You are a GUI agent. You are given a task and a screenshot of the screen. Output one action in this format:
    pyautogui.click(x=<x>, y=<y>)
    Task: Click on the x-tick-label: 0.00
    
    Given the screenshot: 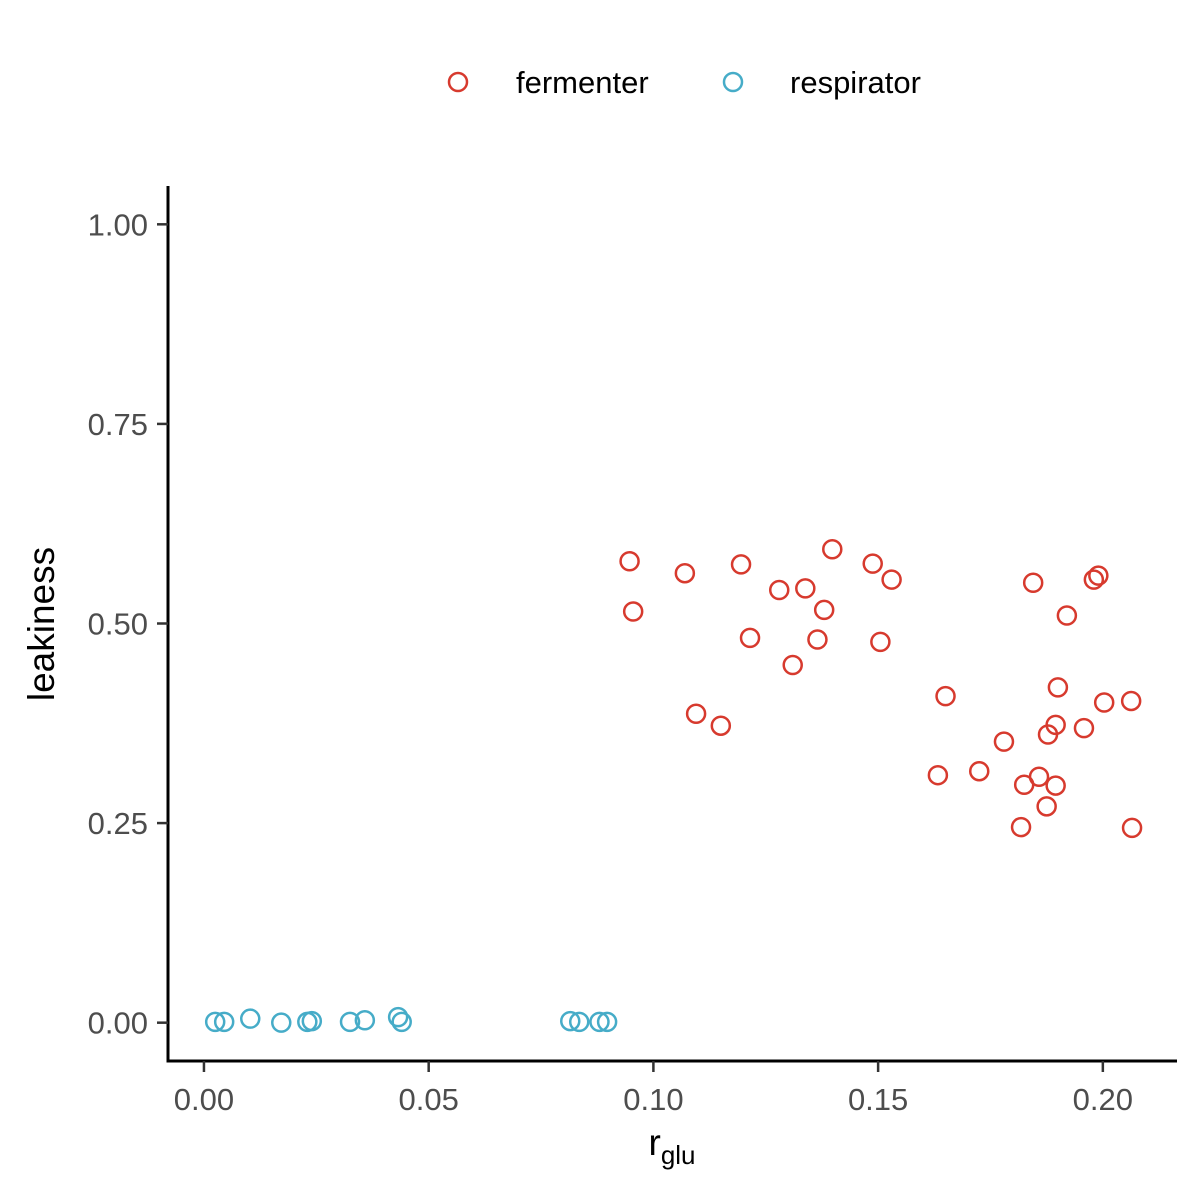 What is the action you would take?
    pyautogui.click(x=204, y=1099)
    